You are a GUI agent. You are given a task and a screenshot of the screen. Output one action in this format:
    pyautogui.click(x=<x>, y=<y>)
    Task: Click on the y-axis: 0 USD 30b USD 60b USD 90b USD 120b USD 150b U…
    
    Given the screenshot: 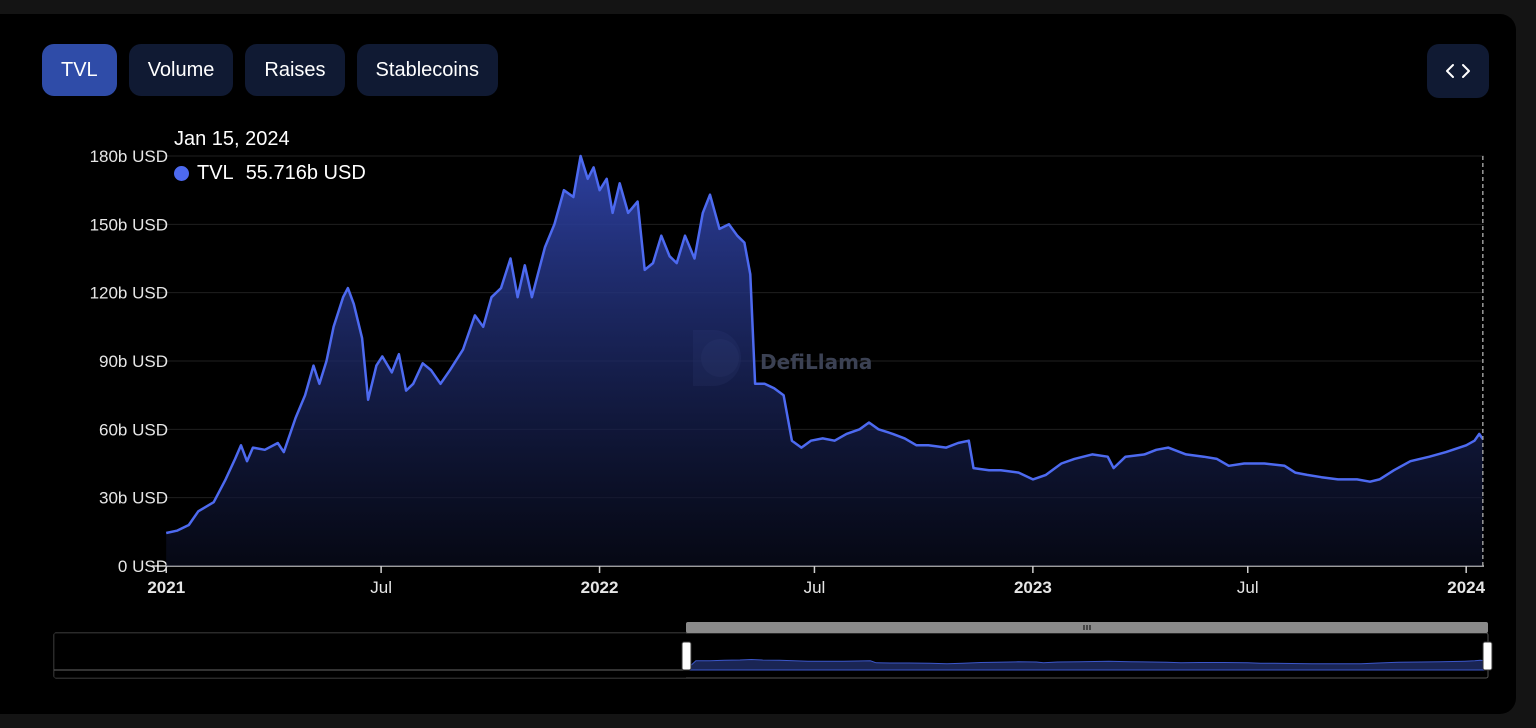 What is the action you would take?
    pyautogui.click(x=129, y=361)
    